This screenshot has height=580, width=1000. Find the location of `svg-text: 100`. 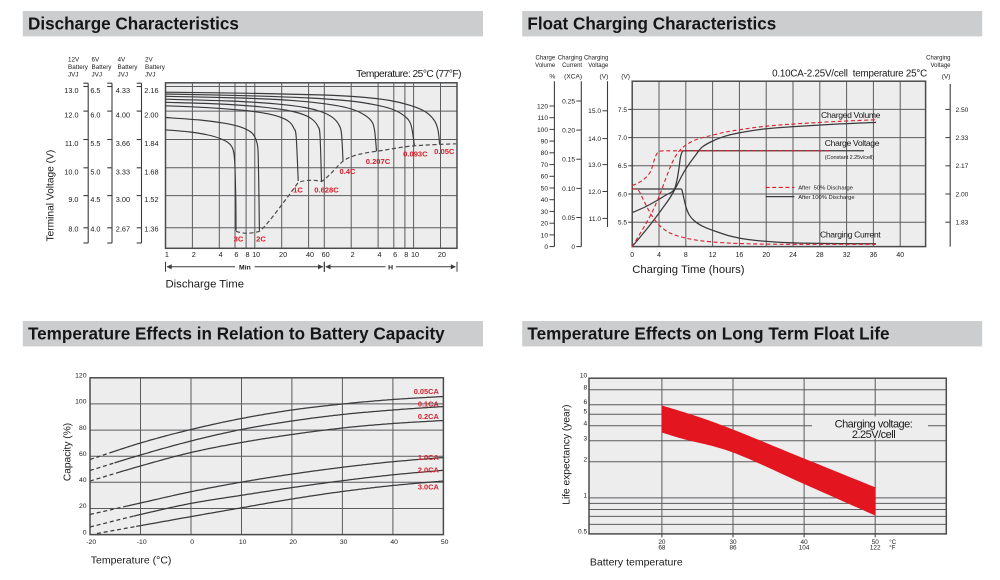

svg-text: 100 is located at coordinates (542, 130).